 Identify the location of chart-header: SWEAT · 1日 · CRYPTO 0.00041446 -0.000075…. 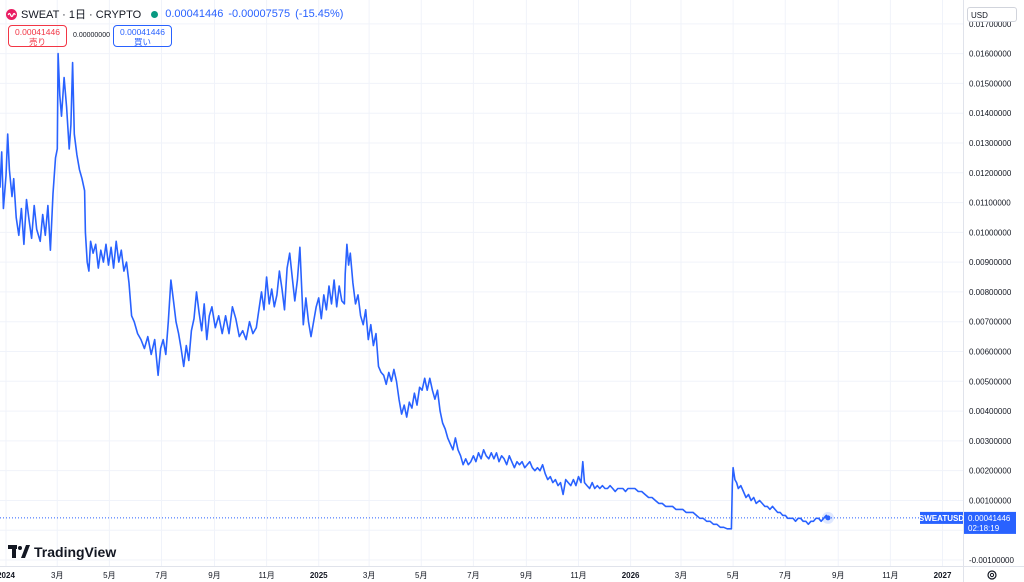
(177, 14).